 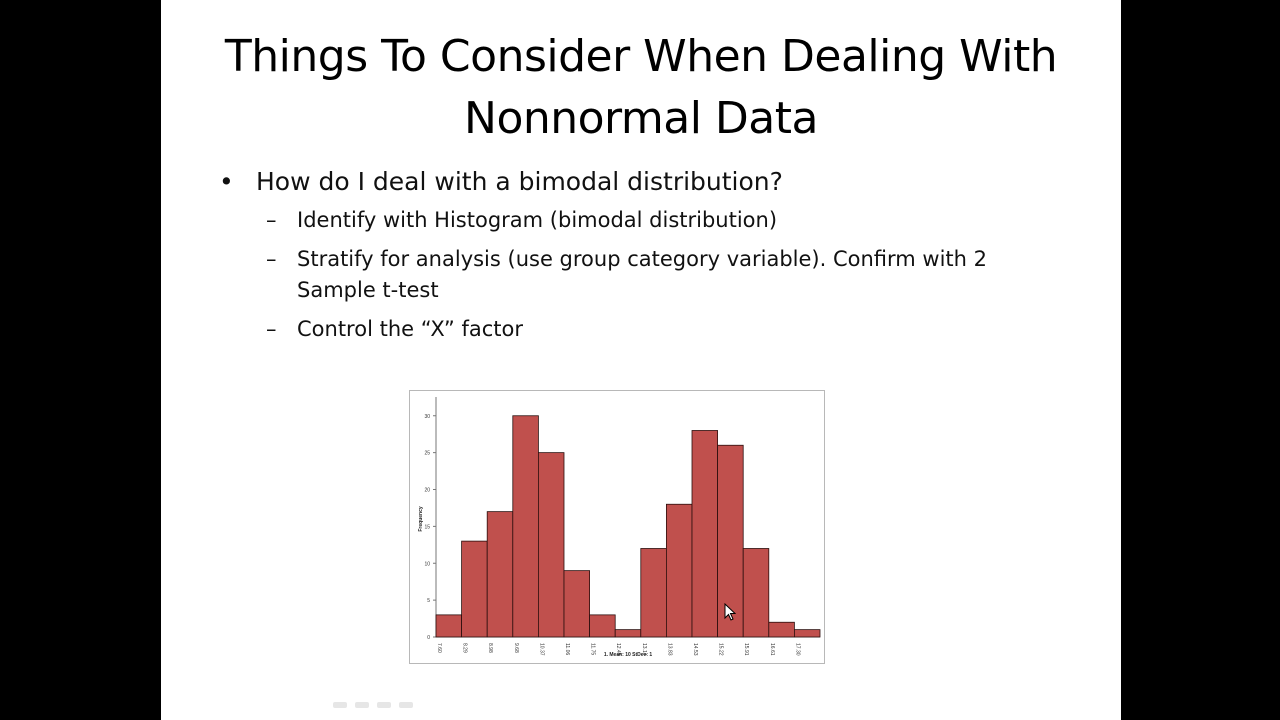 What do you see at coordinates (593, 649) in the screenshot?
I see `x-tick-label: 11.75` at bounding box center [593, 649].